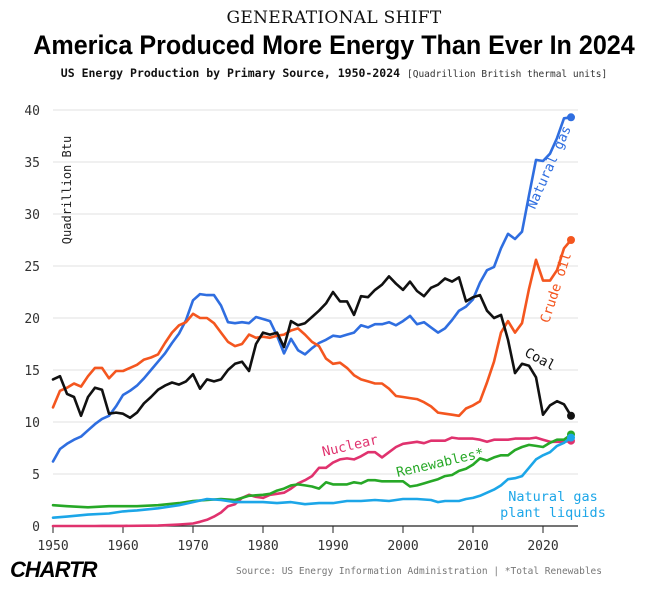  Describe the element at coordinates (556, 288) in the screenshot. I see `series-label-crude-oil: Crude oil` at that location.